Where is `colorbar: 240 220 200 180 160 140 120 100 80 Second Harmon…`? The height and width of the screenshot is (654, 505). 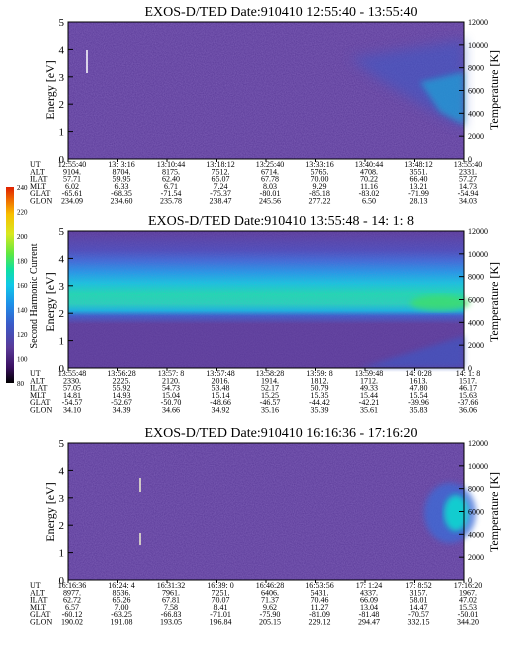 colorbar: 240 220 200 180 160 140 120 100 80 Second Harmon… is located at coordinates (23, 286).